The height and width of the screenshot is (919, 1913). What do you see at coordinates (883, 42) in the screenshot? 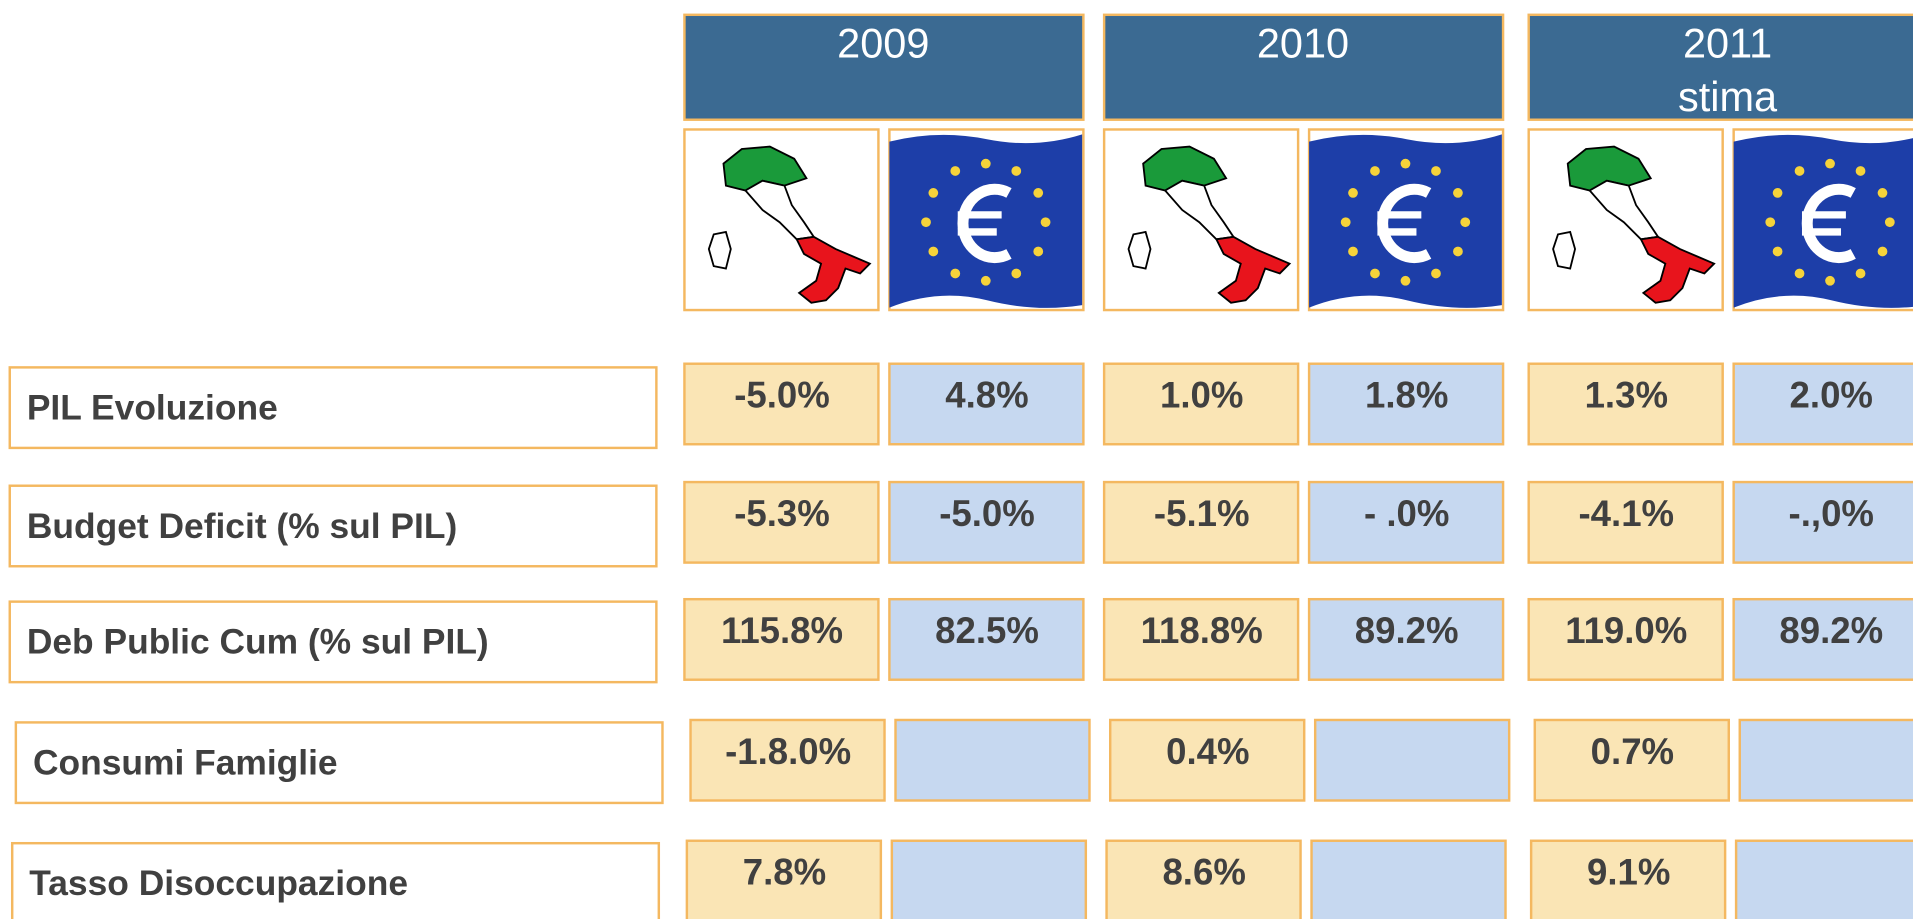
I see `year-label: 2009` at bounding box center [883, 42].